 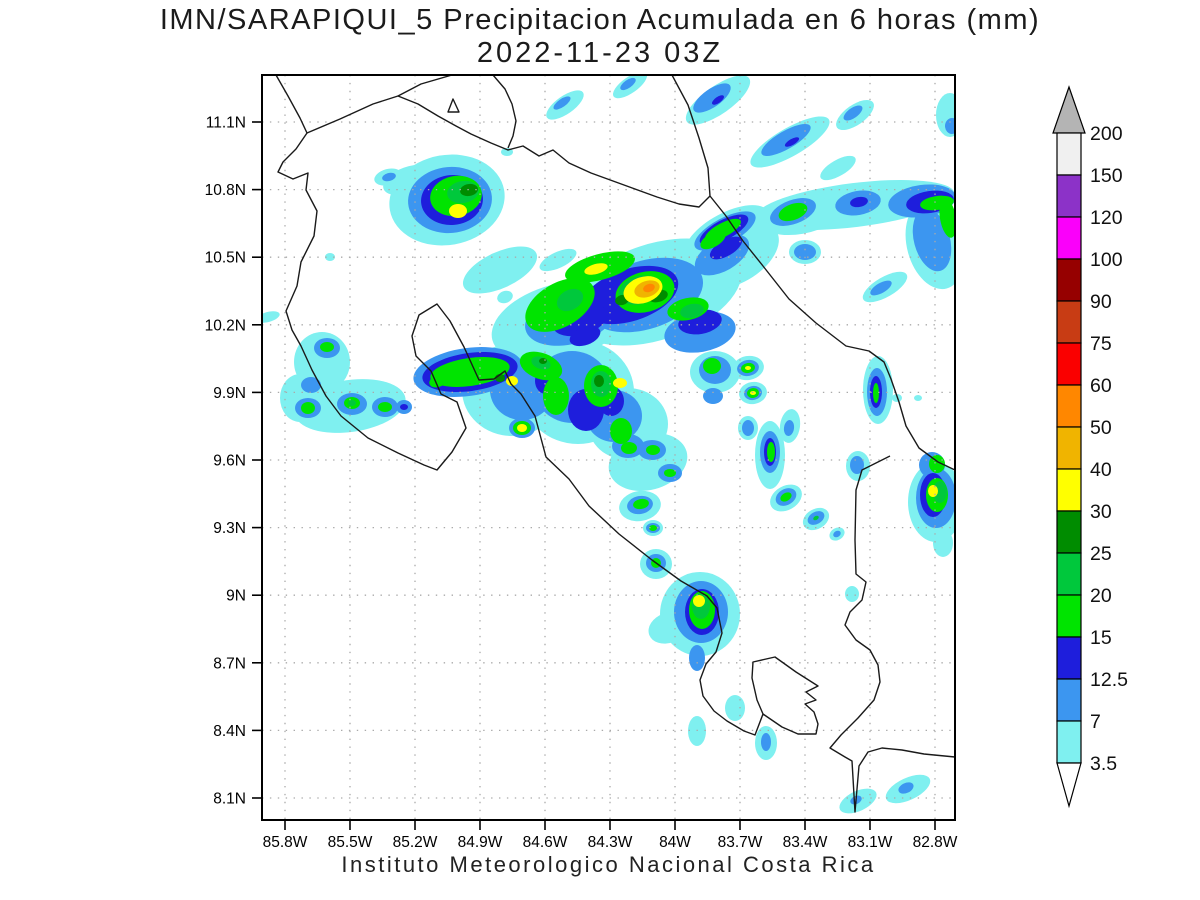 What do you see at coordinates (1103, 764) in the screenshot?
I see `colorbar-label: 3.5` at bounding box center [1103, 764].